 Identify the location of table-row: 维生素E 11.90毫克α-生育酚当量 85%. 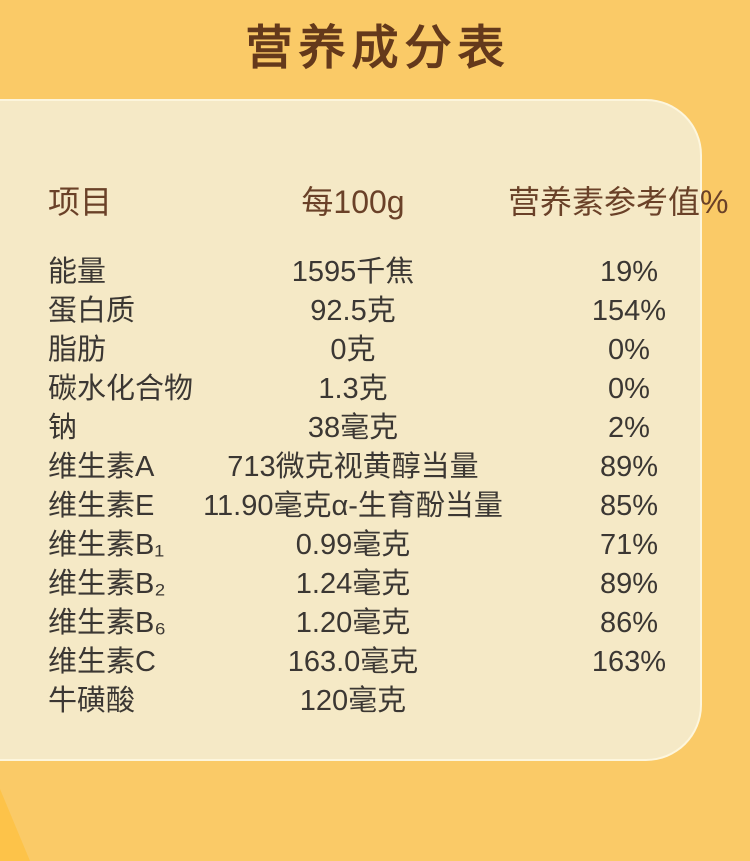
(374, 506).